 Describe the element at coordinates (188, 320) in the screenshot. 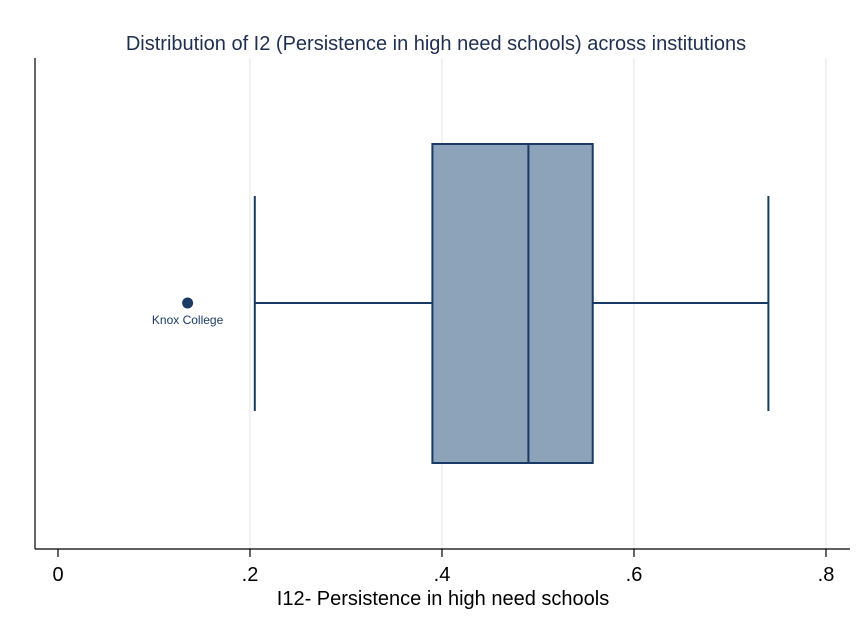

I see `outlier-label: Knox College` at that location.